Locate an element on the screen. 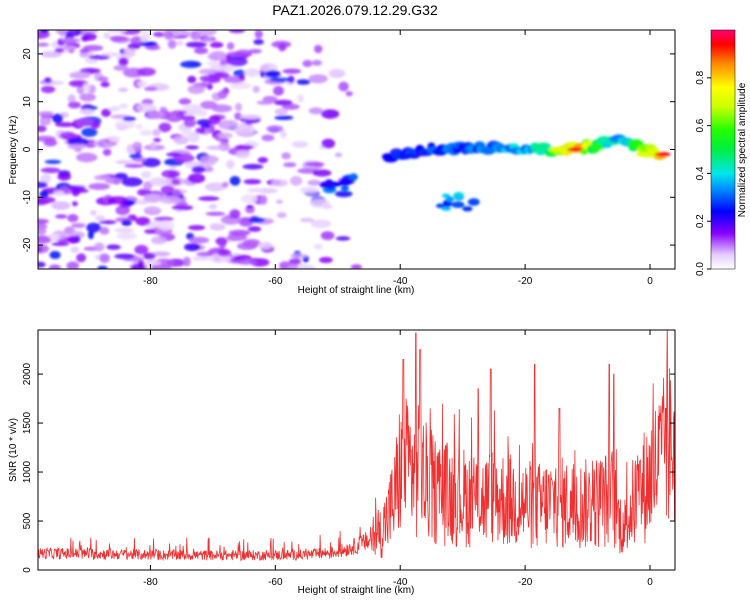 The image size is (750, 600). top-y-tick-label: -10 is located at coordinates (27, 197).